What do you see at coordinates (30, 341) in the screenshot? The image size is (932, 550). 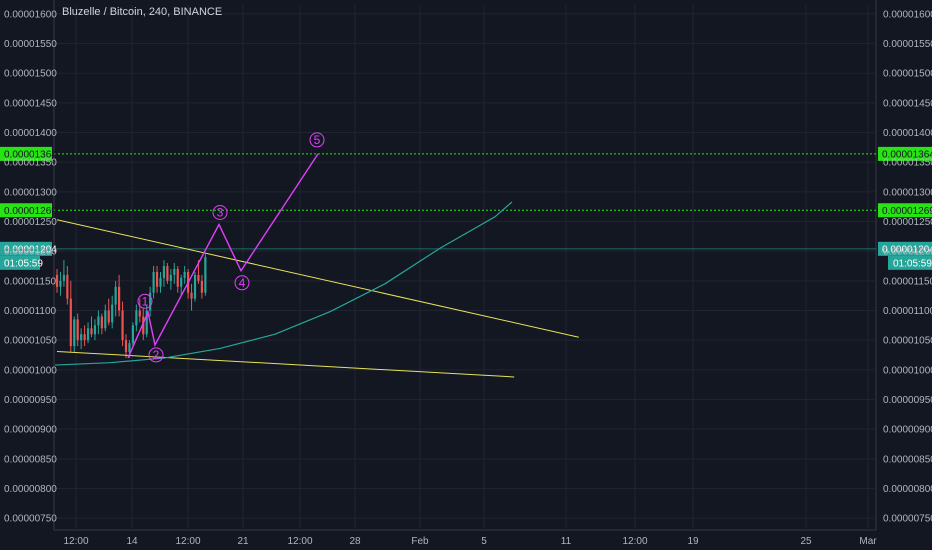 I see `y-tick-label-left: 0.00001050` at bounding box center [30, 341].